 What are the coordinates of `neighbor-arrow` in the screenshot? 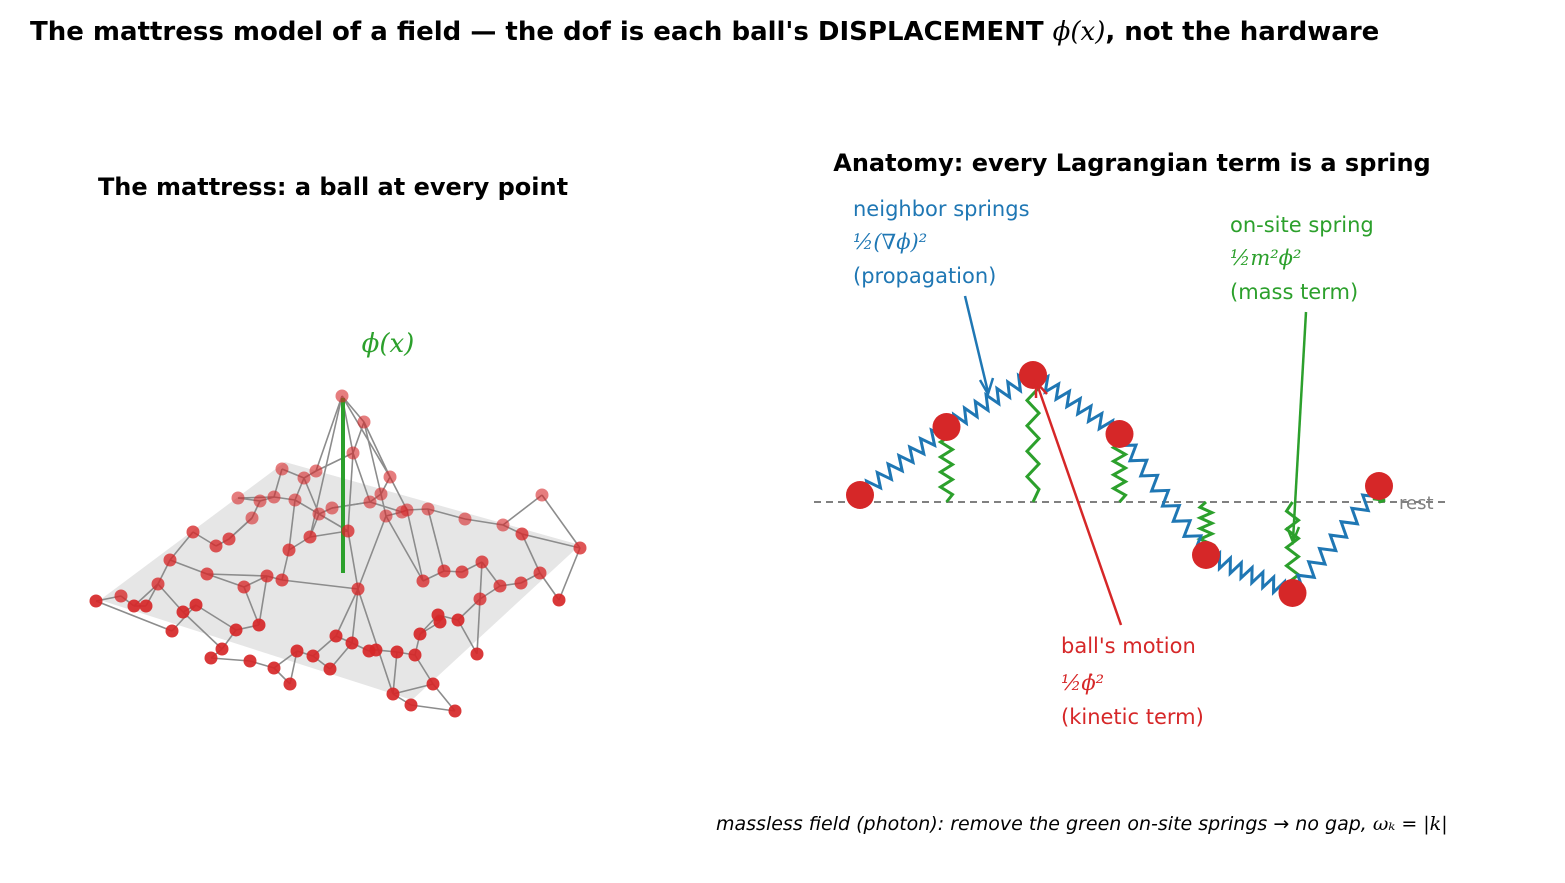 It's located at (976, 344).